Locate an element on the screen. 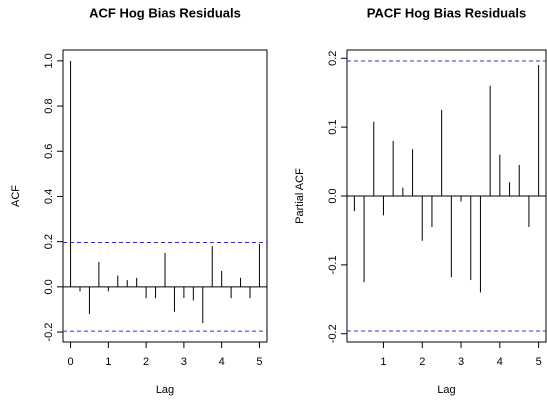 The image size is (547, 406). y-tick-label: 1.0 is located at coordinates (49, 60).